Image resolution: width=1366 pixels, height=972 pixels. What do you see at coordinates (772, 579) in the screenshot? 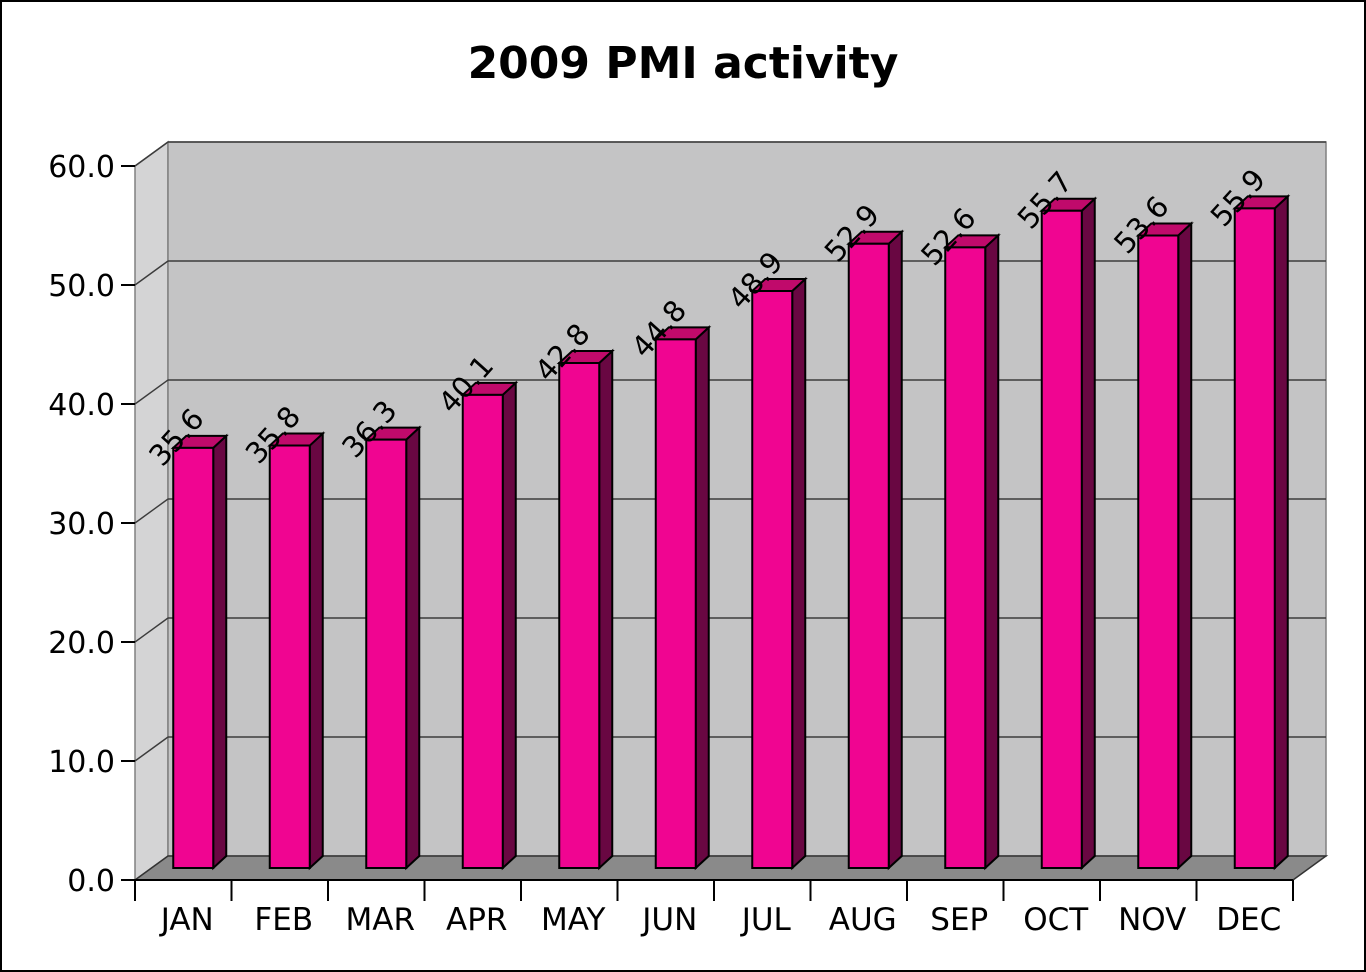
I see `bar-front-jul` at bounding box center [772, 579].